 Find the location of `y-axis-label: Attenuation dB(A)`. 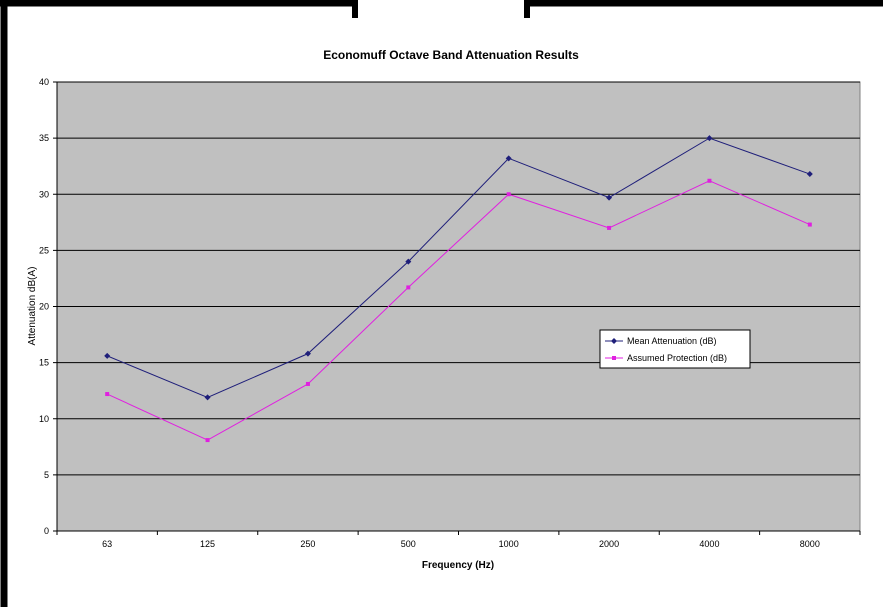

y-axis-label: Attenuation dB(A) is located at coordinates (32, 306).